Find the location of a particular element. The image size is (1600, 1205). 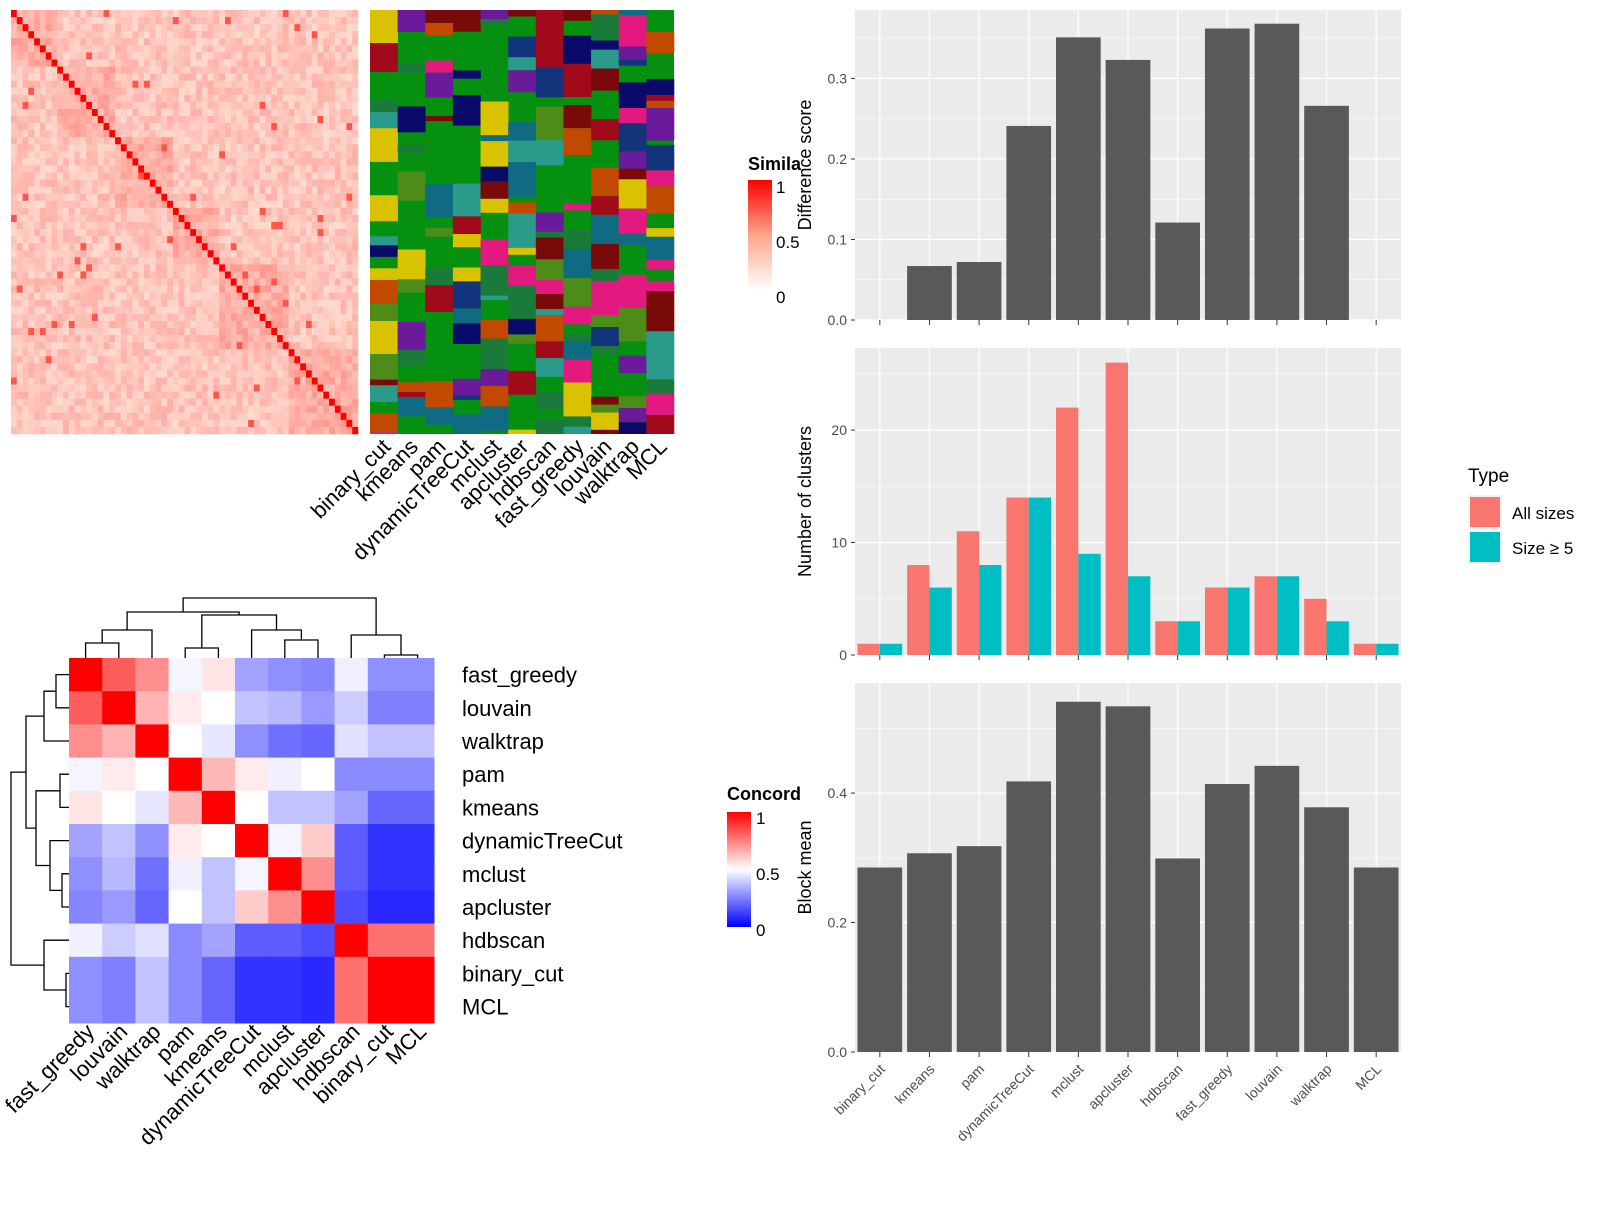

bar-all-sizes is located at coordinates (968, 593).